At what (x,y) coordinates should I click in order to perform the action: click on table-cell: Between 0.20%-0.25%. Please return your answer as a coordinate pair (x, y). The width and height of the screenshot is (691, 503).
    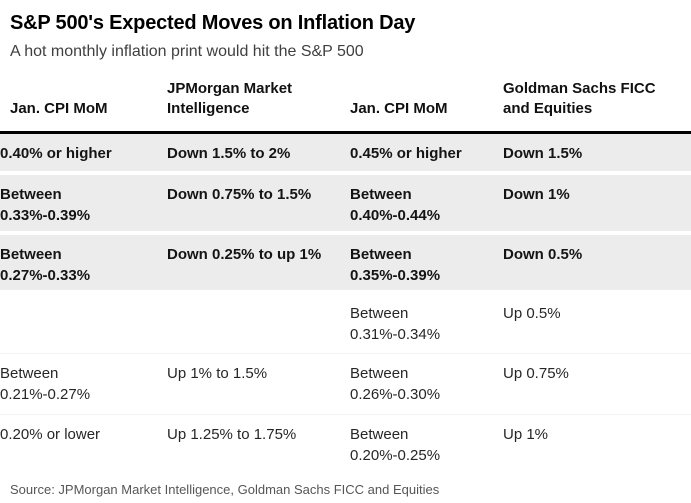
    Looking at the image, I should click on (395, 445).